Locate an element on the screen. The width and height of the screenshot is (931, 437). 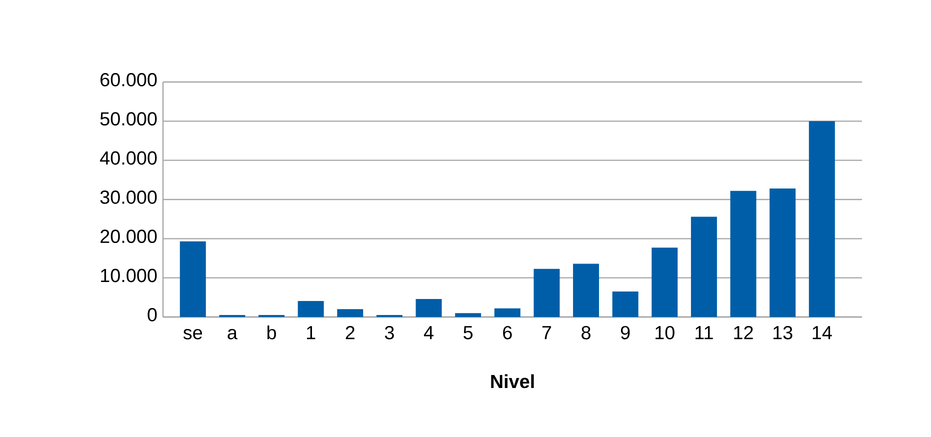
x-tick-label: 6 is located at coordinates (507, 333).